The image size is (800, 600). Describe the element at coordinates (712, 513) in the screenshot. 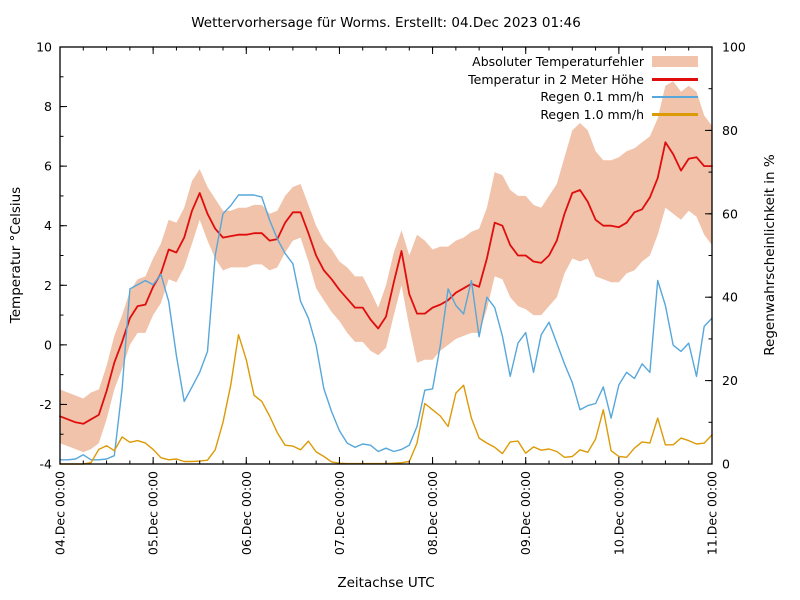

I see `svg-text: 11.Dec 00:00` at that location.